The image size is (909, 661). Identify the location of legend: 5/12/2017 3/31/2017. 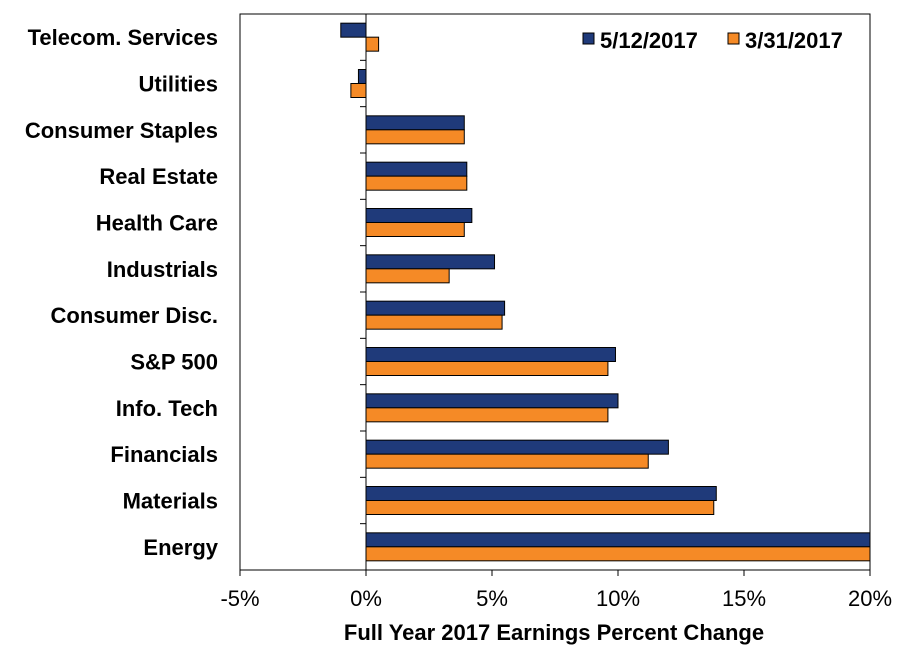
(712, 40).